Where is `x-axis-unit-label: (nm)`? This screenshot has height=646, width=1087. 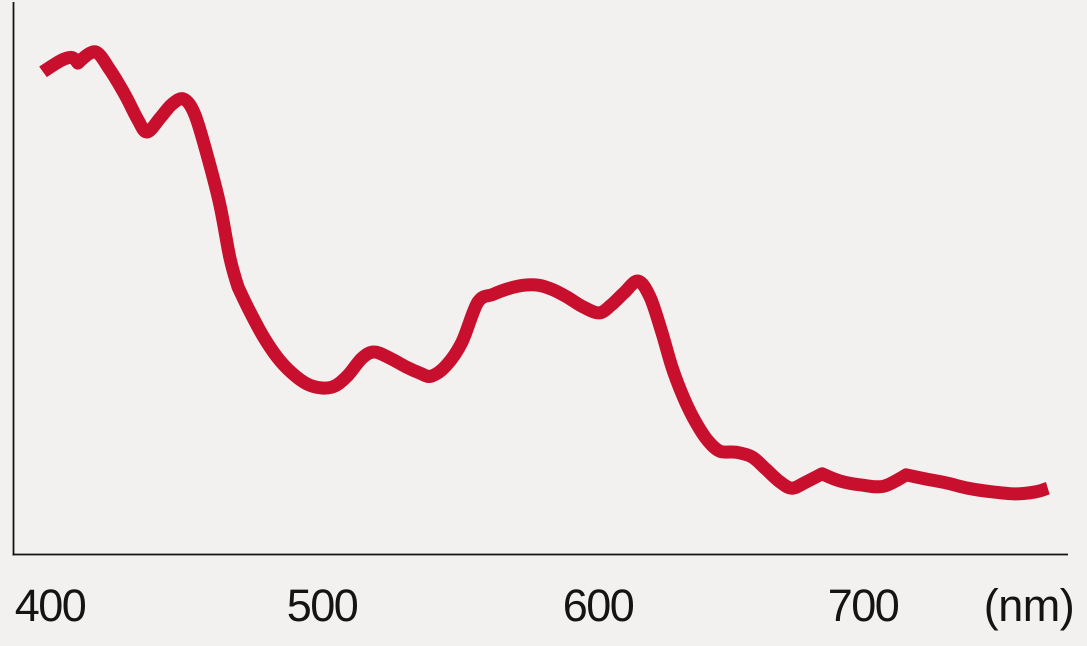
x-axis-unit-label: (nm) is located at coordinates (1029, 605).